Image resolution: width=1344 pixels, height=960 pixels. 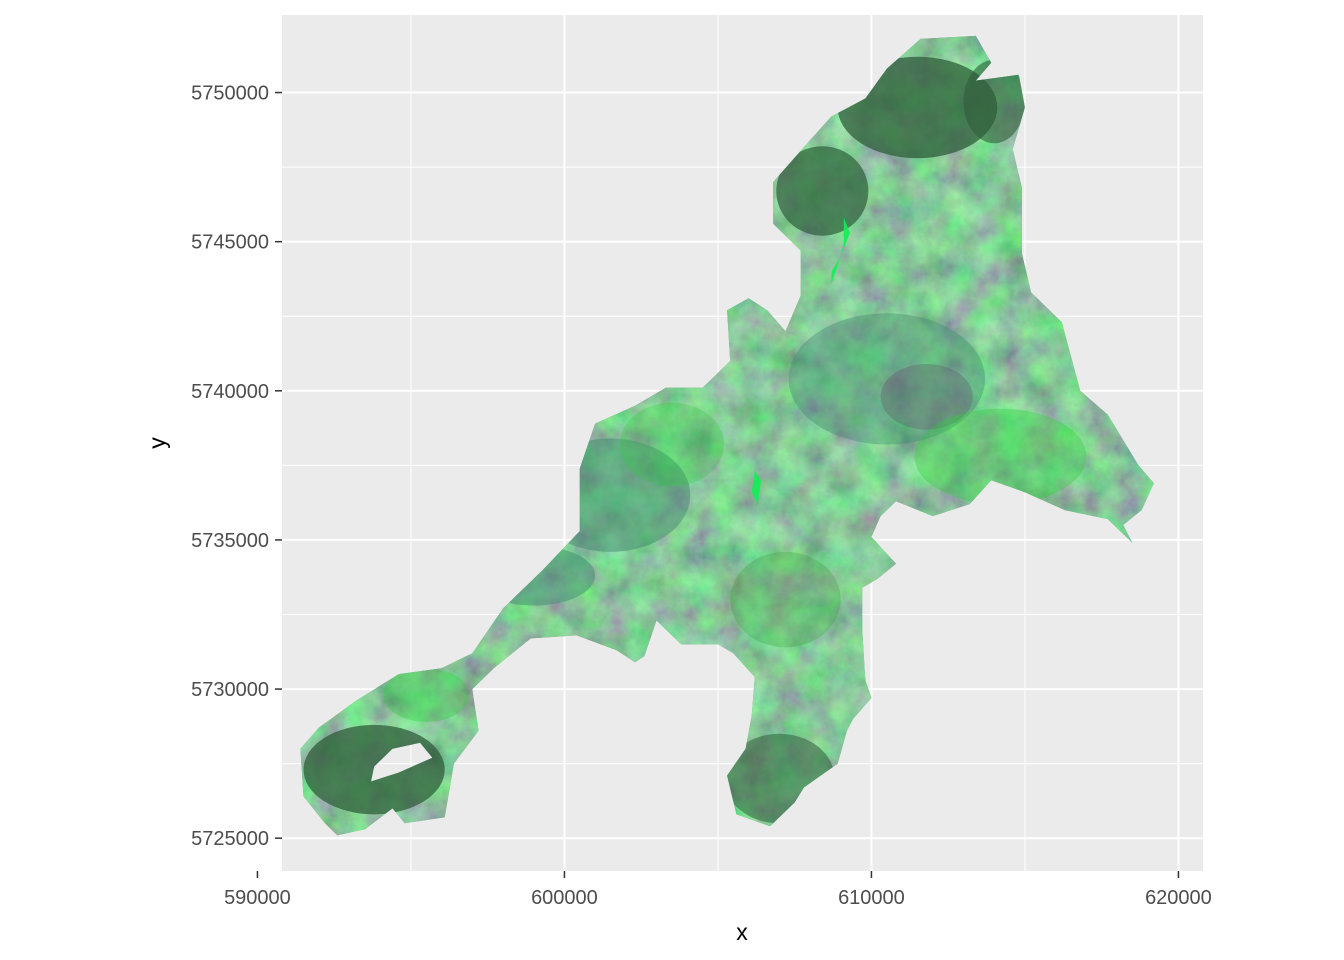 I want to click on x-tick-label: 610000, so click(x=871, y=898).